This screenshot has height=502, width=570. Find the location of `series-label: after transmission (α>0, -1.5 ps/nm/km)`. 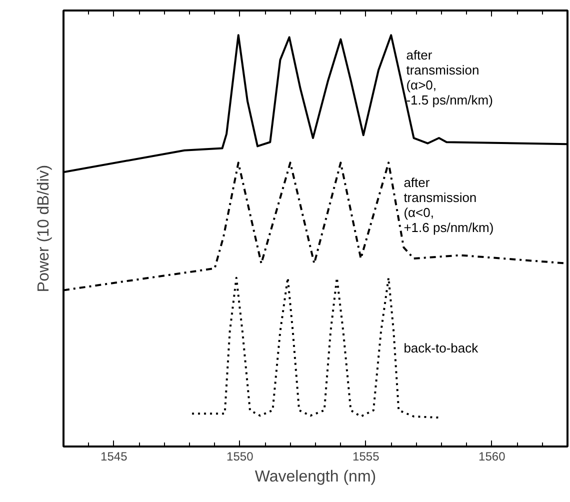

series-label: after transmission (α>0, -1.5 ps/nm/km) is located at coordinates (449, 78).